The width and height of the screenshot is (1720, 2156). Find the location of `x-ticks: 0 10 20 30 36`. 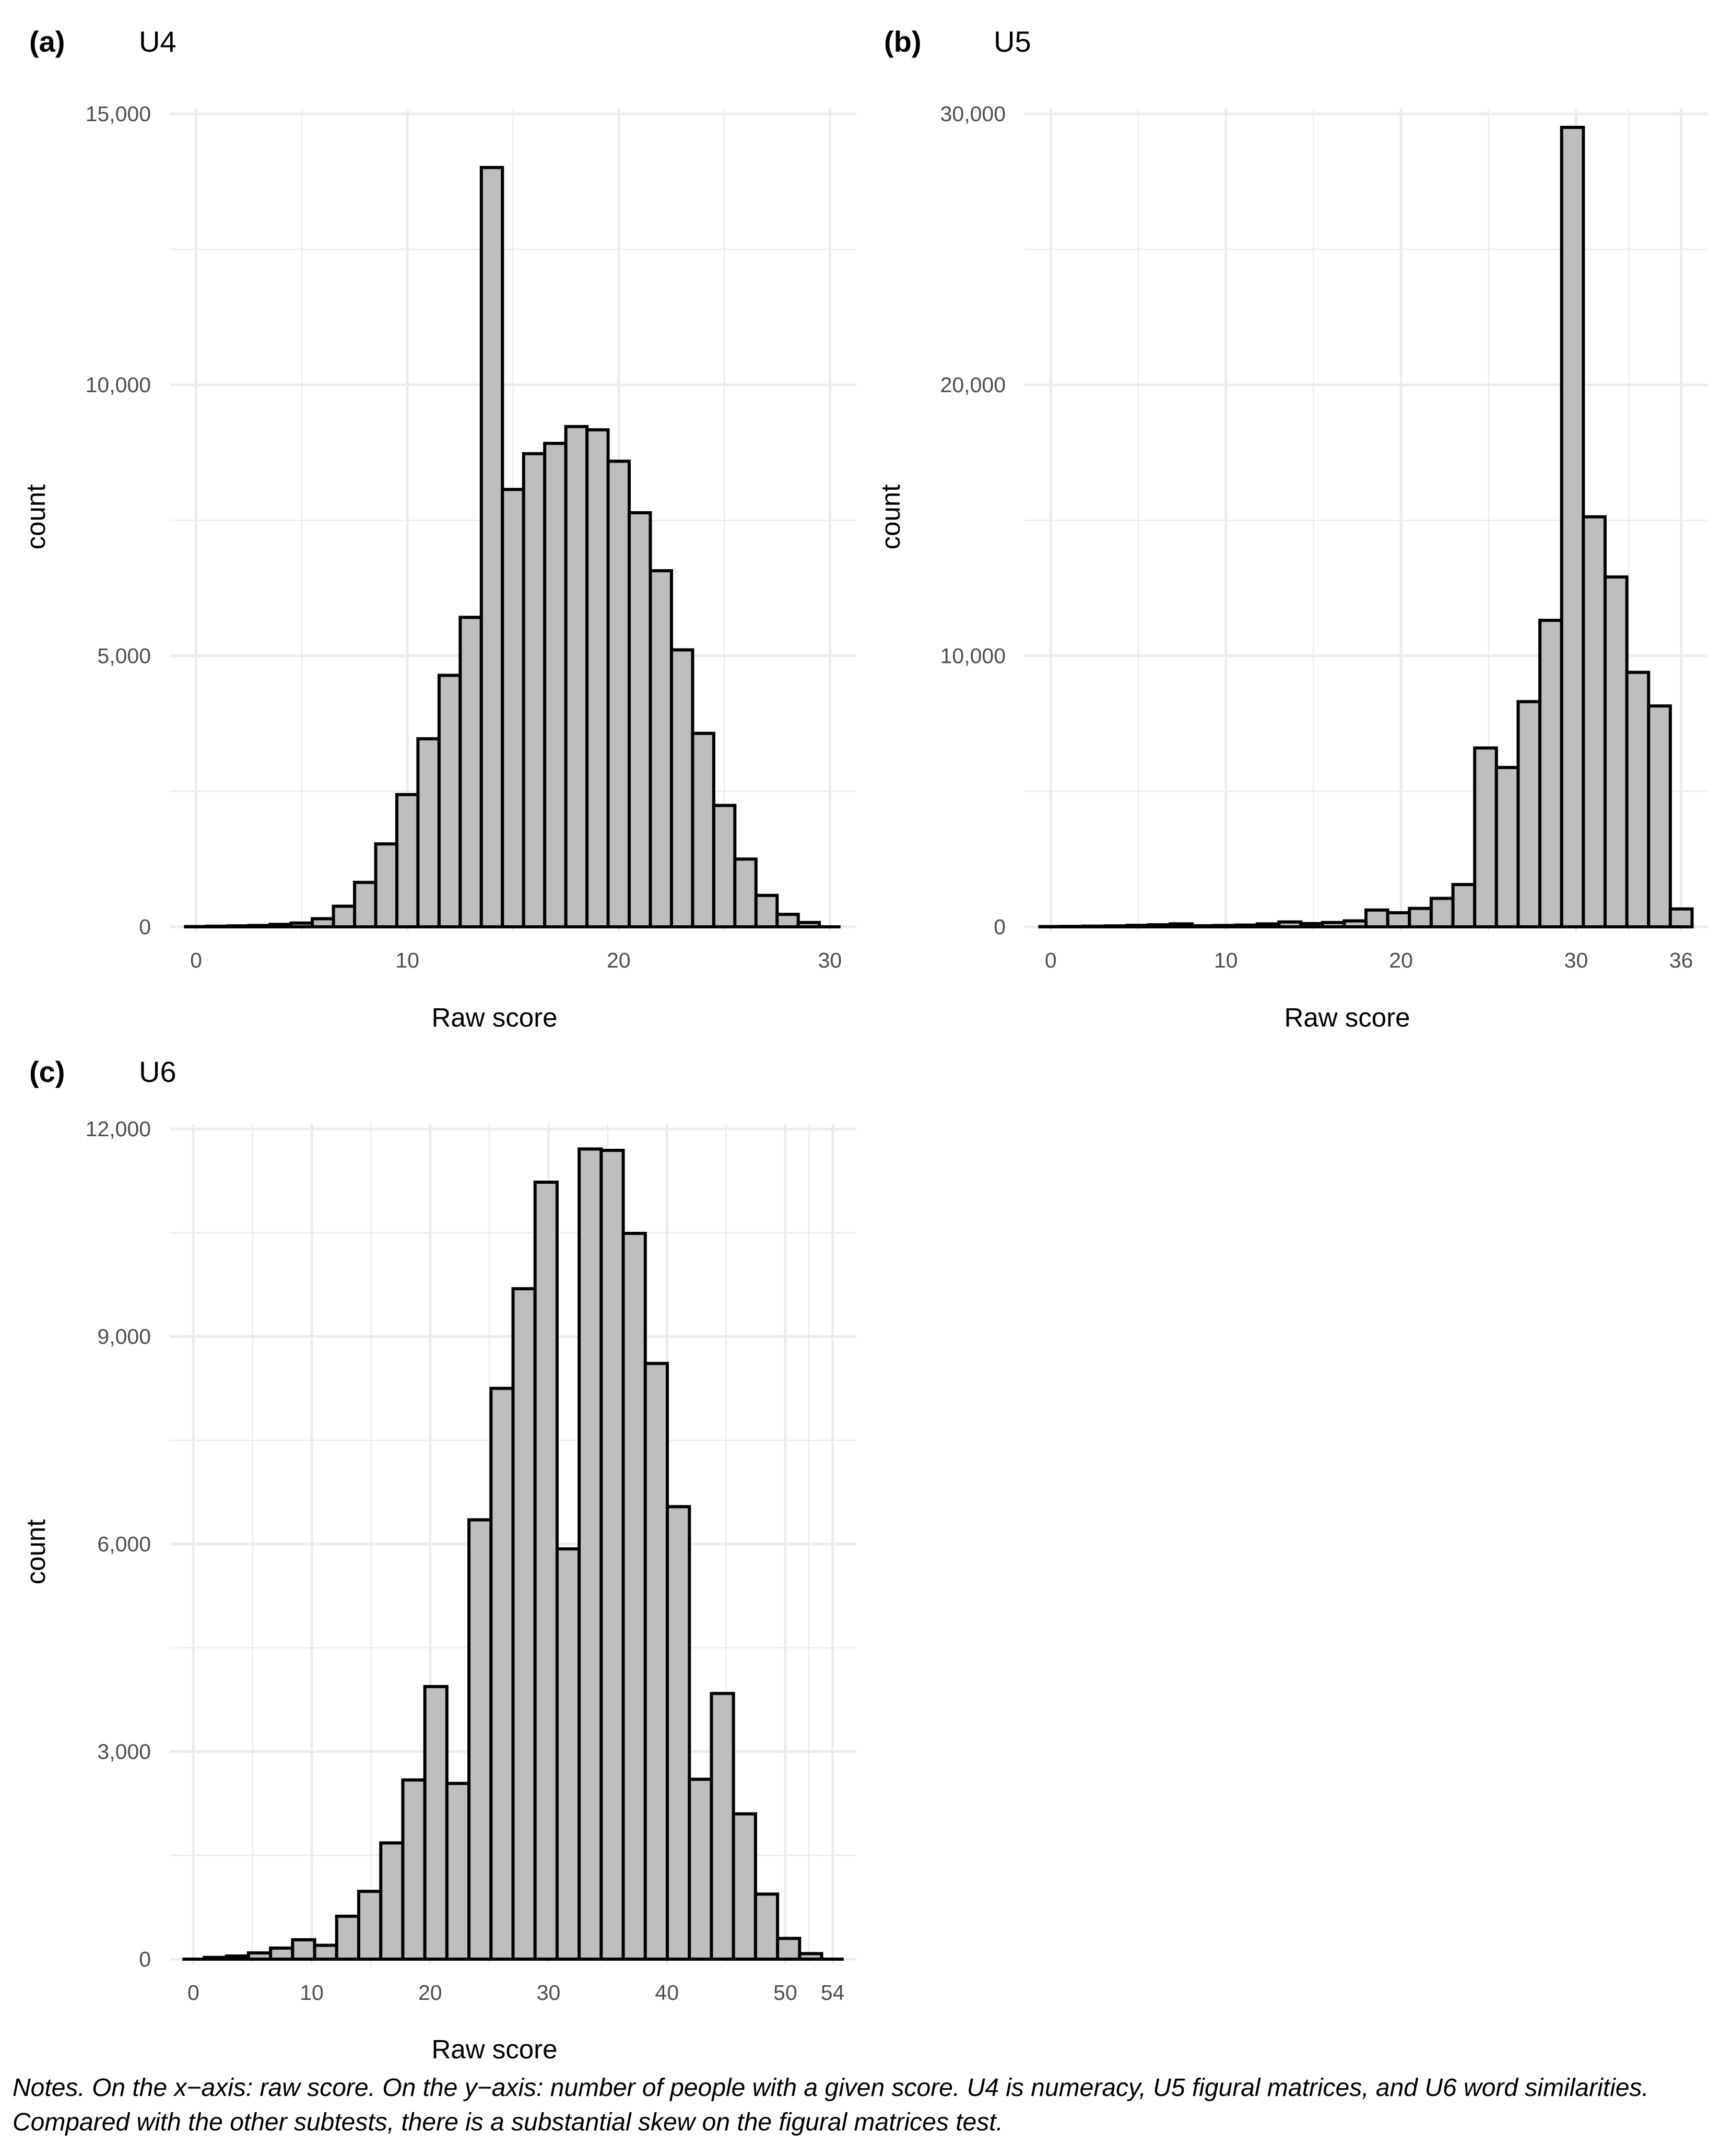

x-ticks: 0 10 20 30 36 is located at coordinates (1369, 960).